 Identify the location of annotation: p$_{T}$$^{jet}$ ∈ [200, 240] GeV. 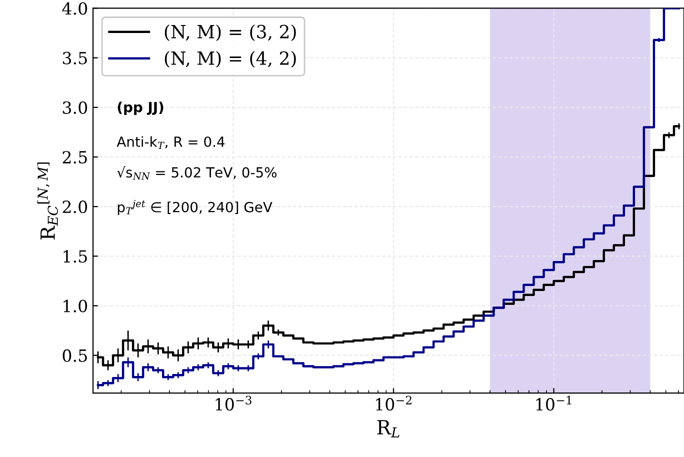
(195, 208).